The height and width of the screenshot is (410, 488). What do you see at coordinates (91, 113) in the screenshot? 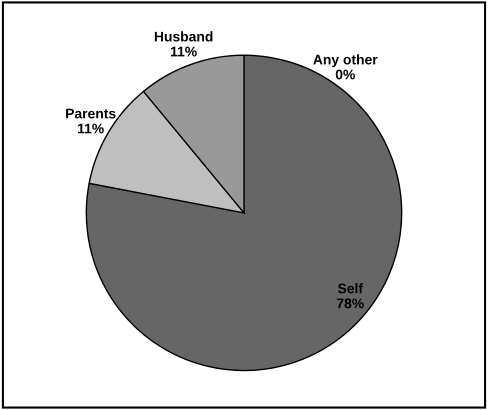
I see `slice-label: Parents` at bounding box center [91, 113].